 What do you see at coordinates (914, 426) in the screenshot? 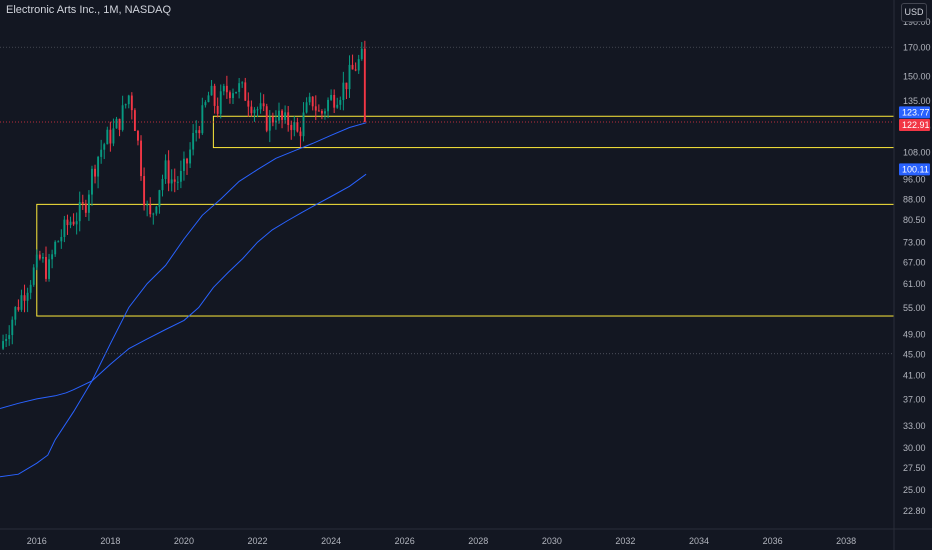
I see `y-tick-label: 33.00` at bounding box center [914, 426].